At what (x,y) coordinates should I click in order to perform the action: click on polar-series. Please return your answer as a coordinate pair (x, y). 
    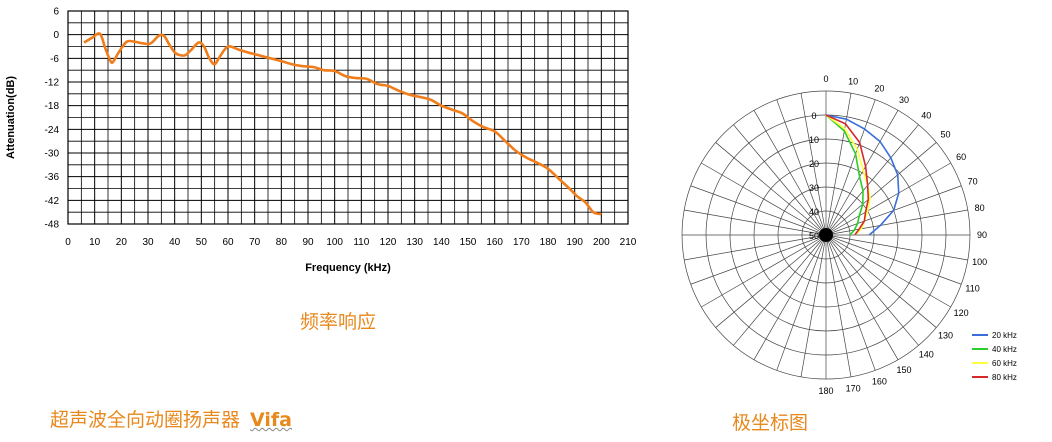
    Looking at the image, I should click on (862, 175).